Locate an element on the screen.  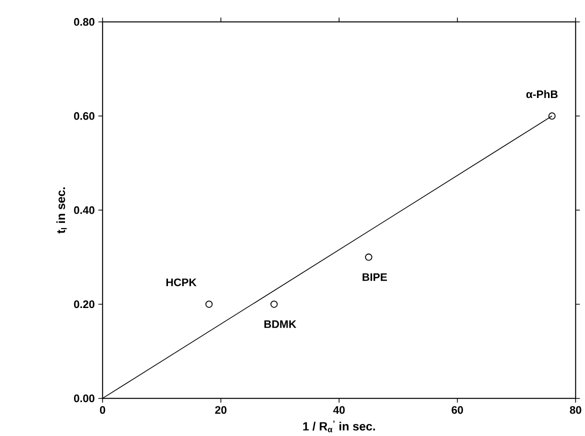
y-tick-label: 0.00 is located at coordinates (84, 398).